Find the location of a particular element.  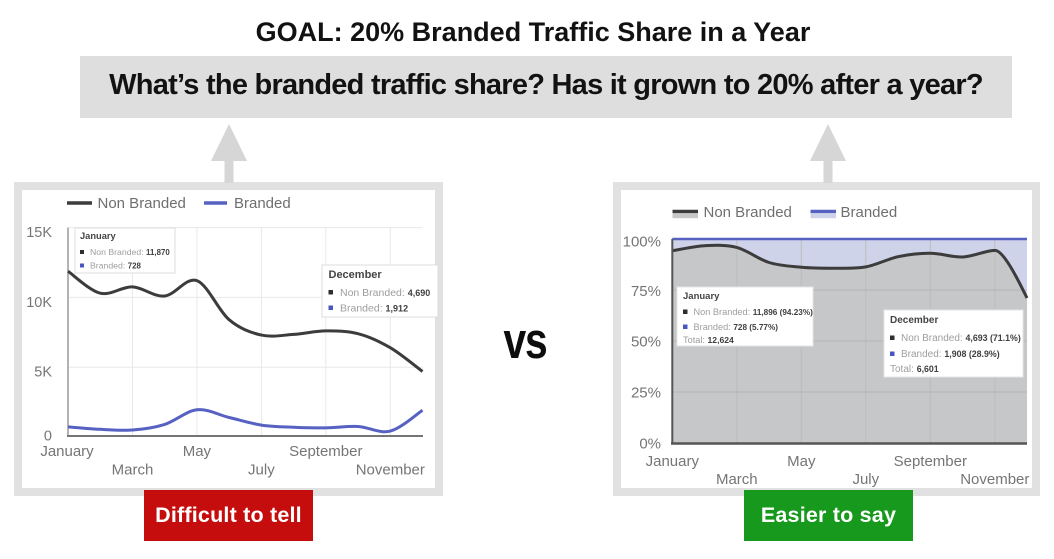

svg-text: Branded: 1,912 is located at coordinates (374, 309).